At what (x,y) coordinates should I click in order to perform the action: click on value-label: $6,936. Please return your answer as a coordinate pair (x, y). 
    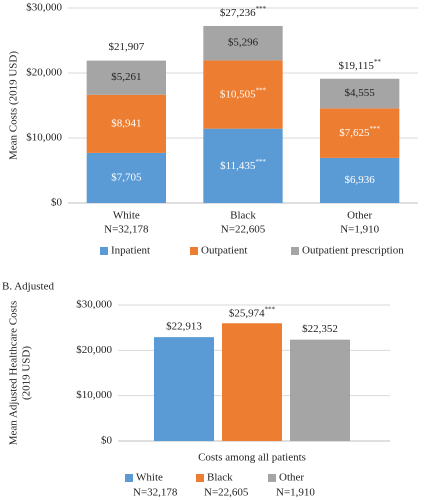
    Looking at the image, I should click on (360, 180).